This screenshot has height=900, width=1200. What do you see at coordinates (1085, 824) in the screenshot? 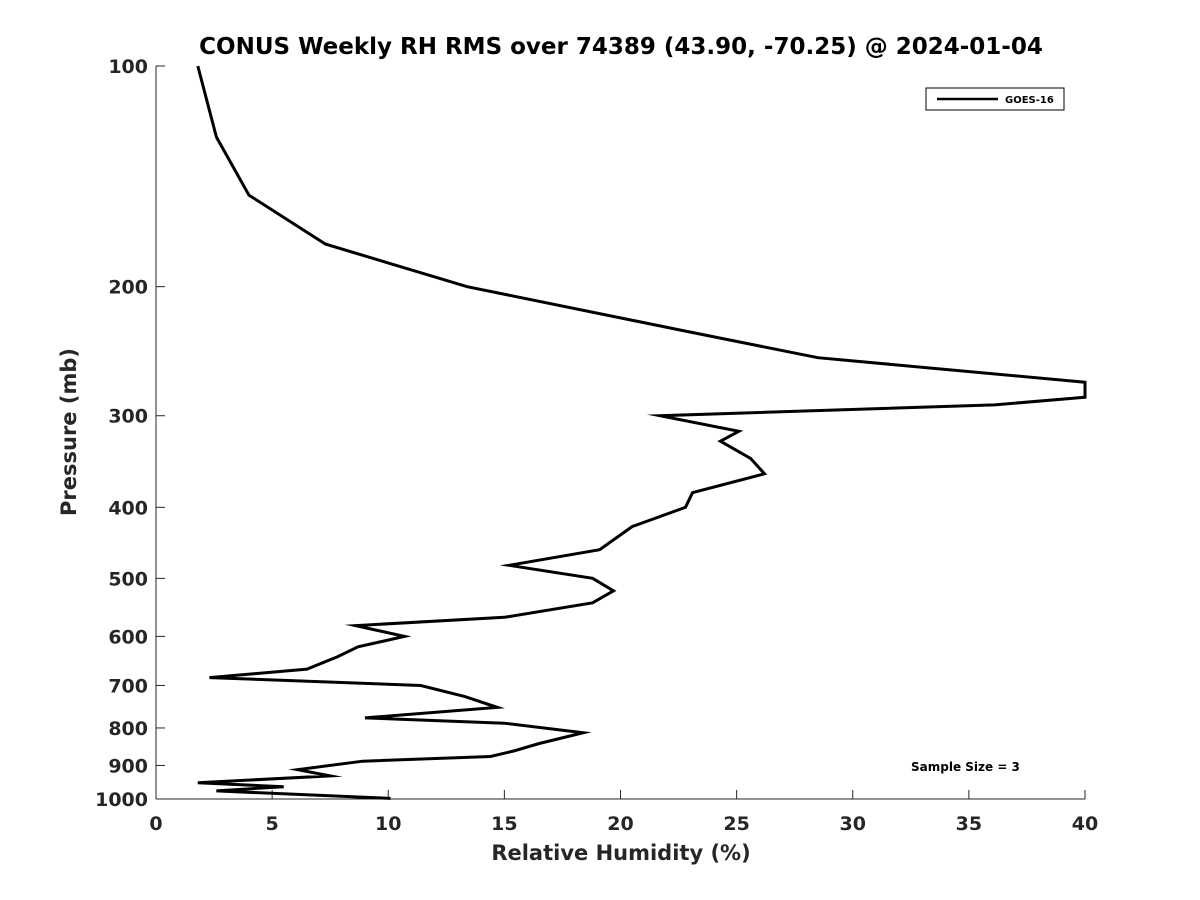
I see `x-tick-label: 40` at bounding box center [1085, 824].